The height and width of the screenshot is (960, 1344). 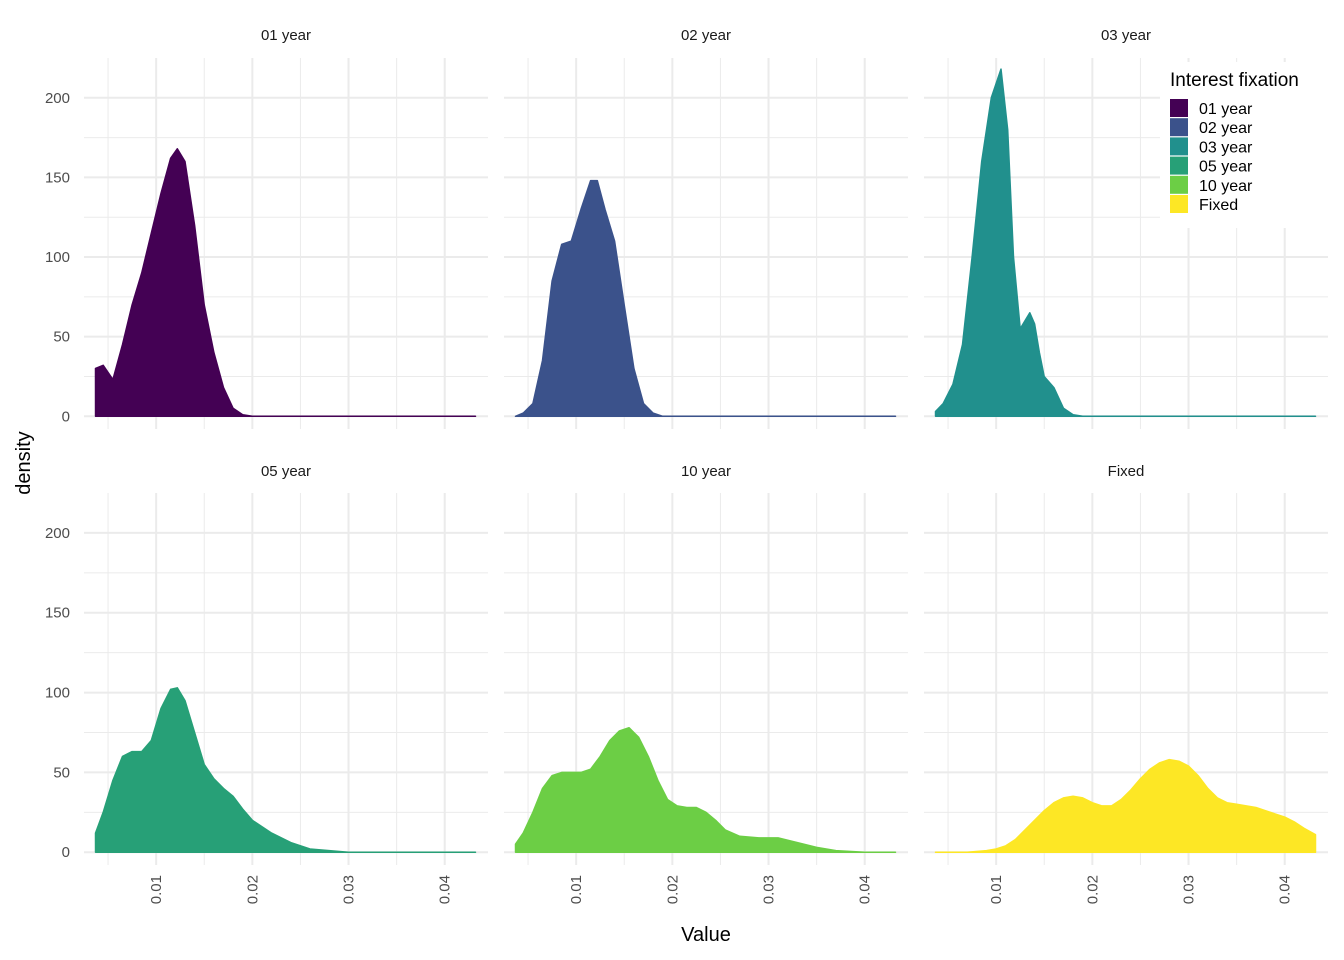 I want to click on legend-label: 01 year, so click(x=1226, y=109).